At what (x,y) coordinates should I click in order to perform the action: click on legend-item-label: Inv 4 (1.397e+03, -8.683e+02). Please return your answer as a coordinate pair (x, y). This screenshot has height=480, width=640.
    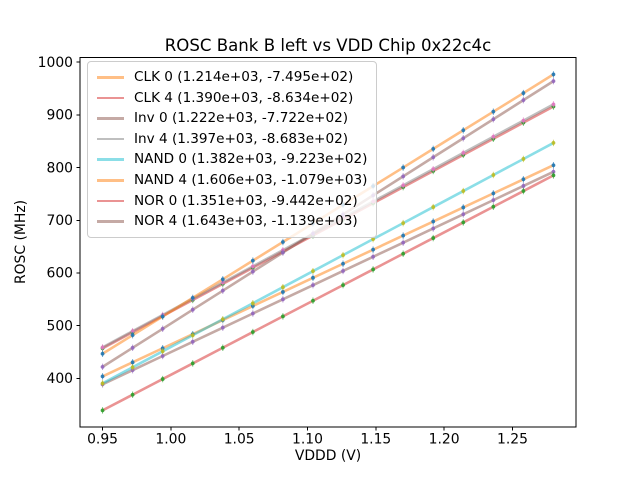
    Looking at the image, I should click on (241, 138).